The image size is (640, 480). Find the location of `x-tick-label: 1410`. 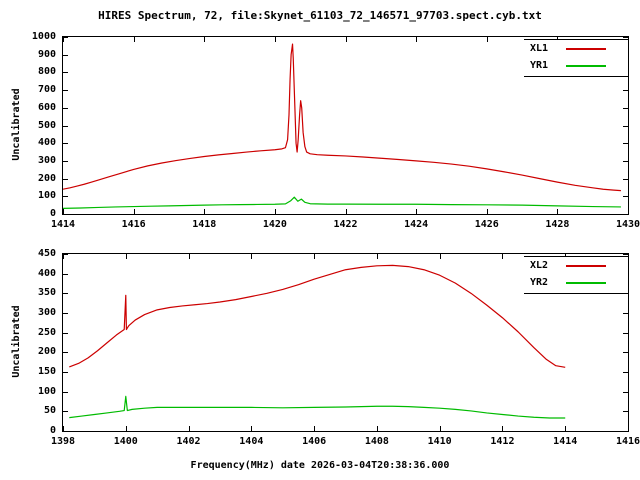

x-tick-label: 1410 is located at coordinates (439, 441).